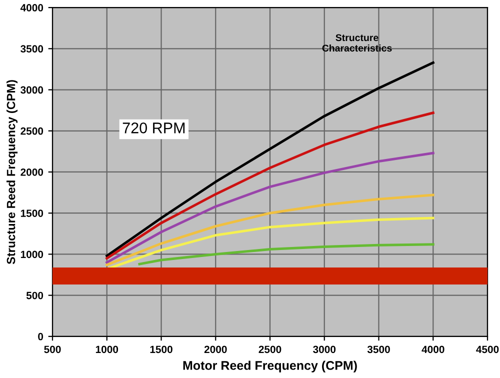 This screenshot has height=378, width=500. What do you see at coordinates (32, 49) in the screenshot?
I see `y-tick-label: 3500` at bounding box center [32, 49].